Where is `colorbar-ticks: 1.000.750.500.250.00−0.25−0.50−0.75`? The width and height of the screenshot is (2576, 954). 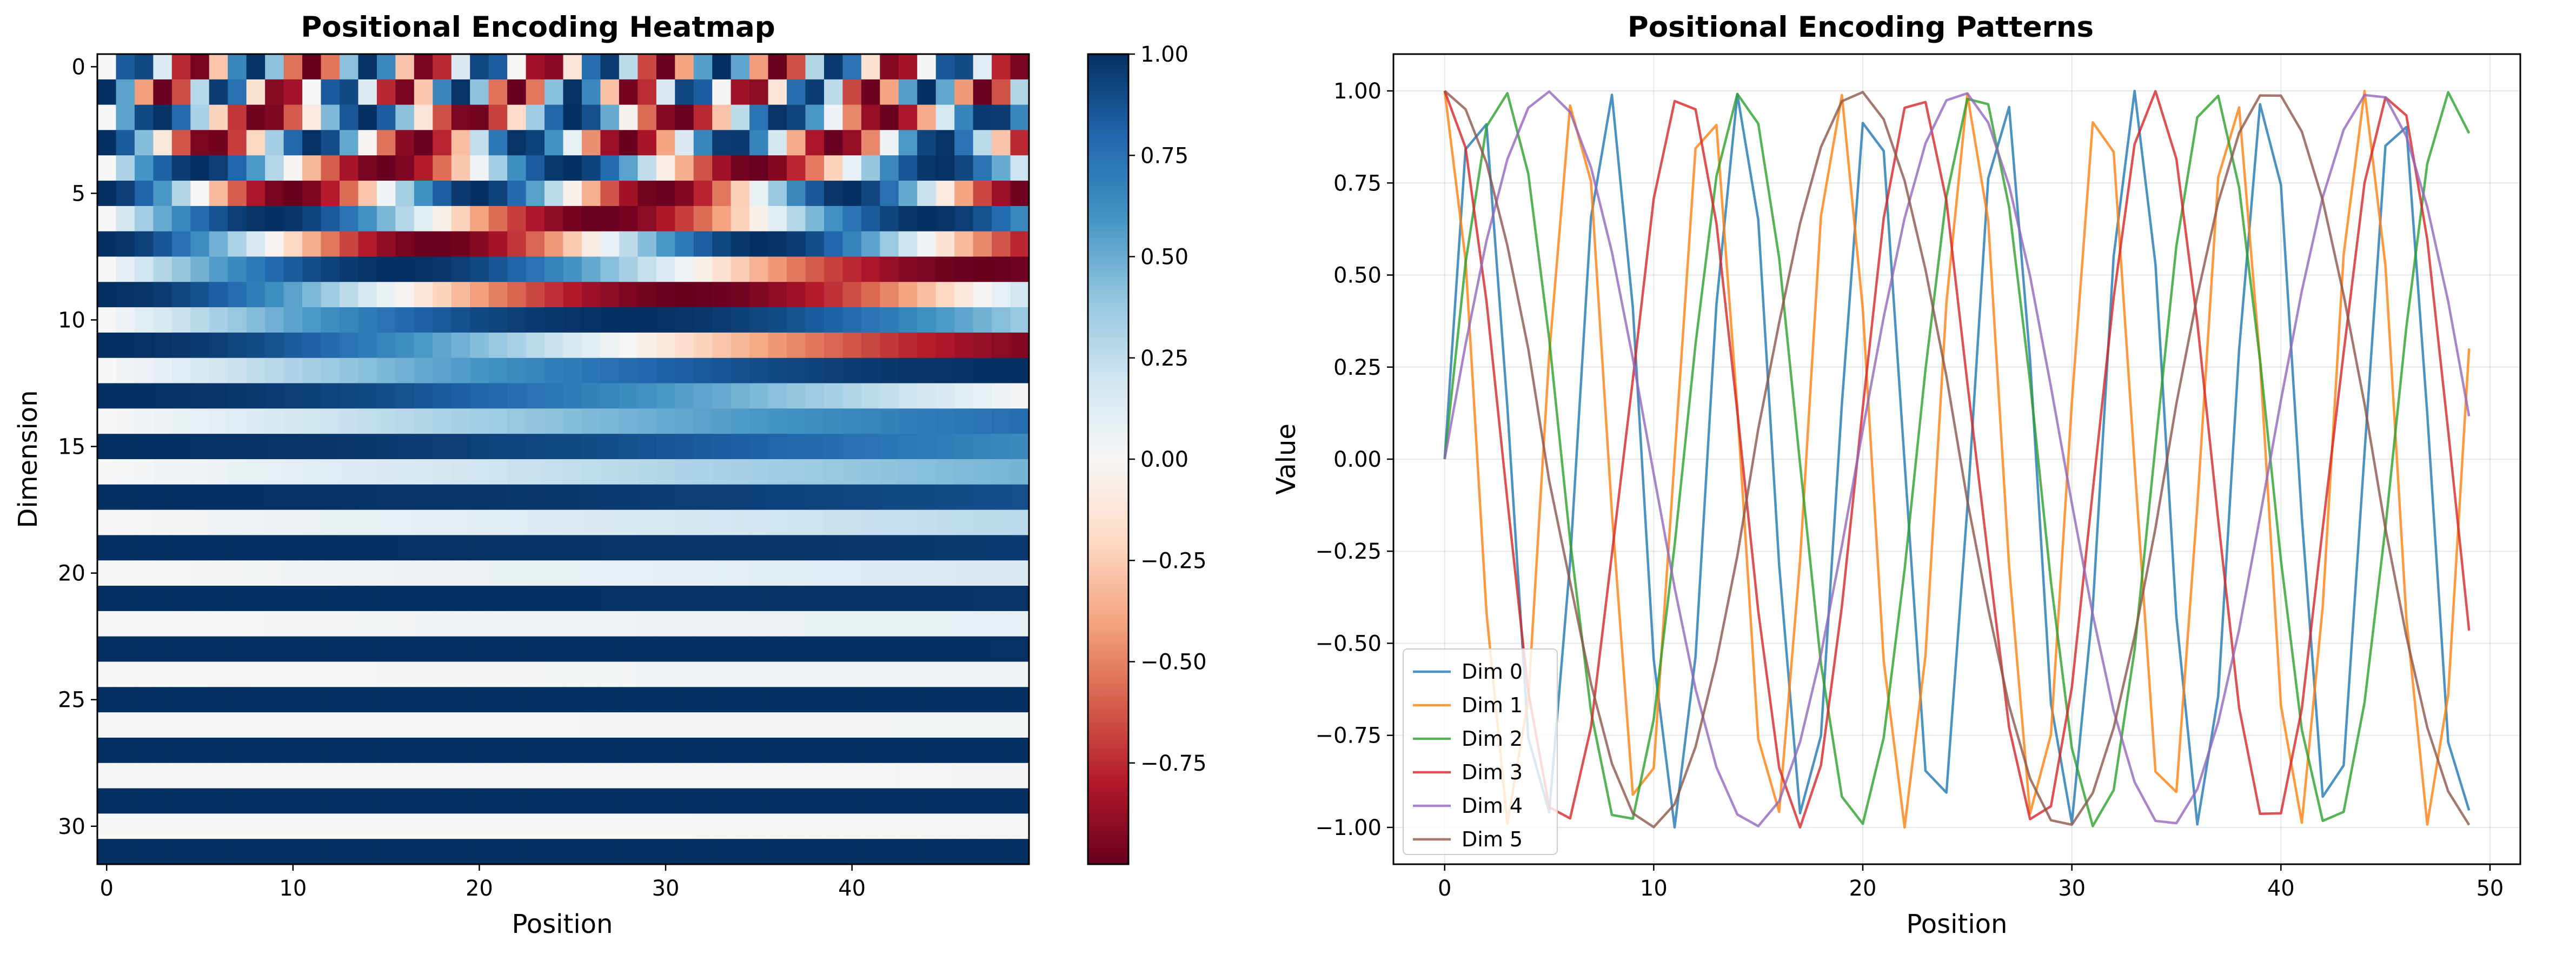
colorbar-ticks: 1.000.750.500.250.00−0.25−0.50−0.75 is located at coordinates (1167, 409).